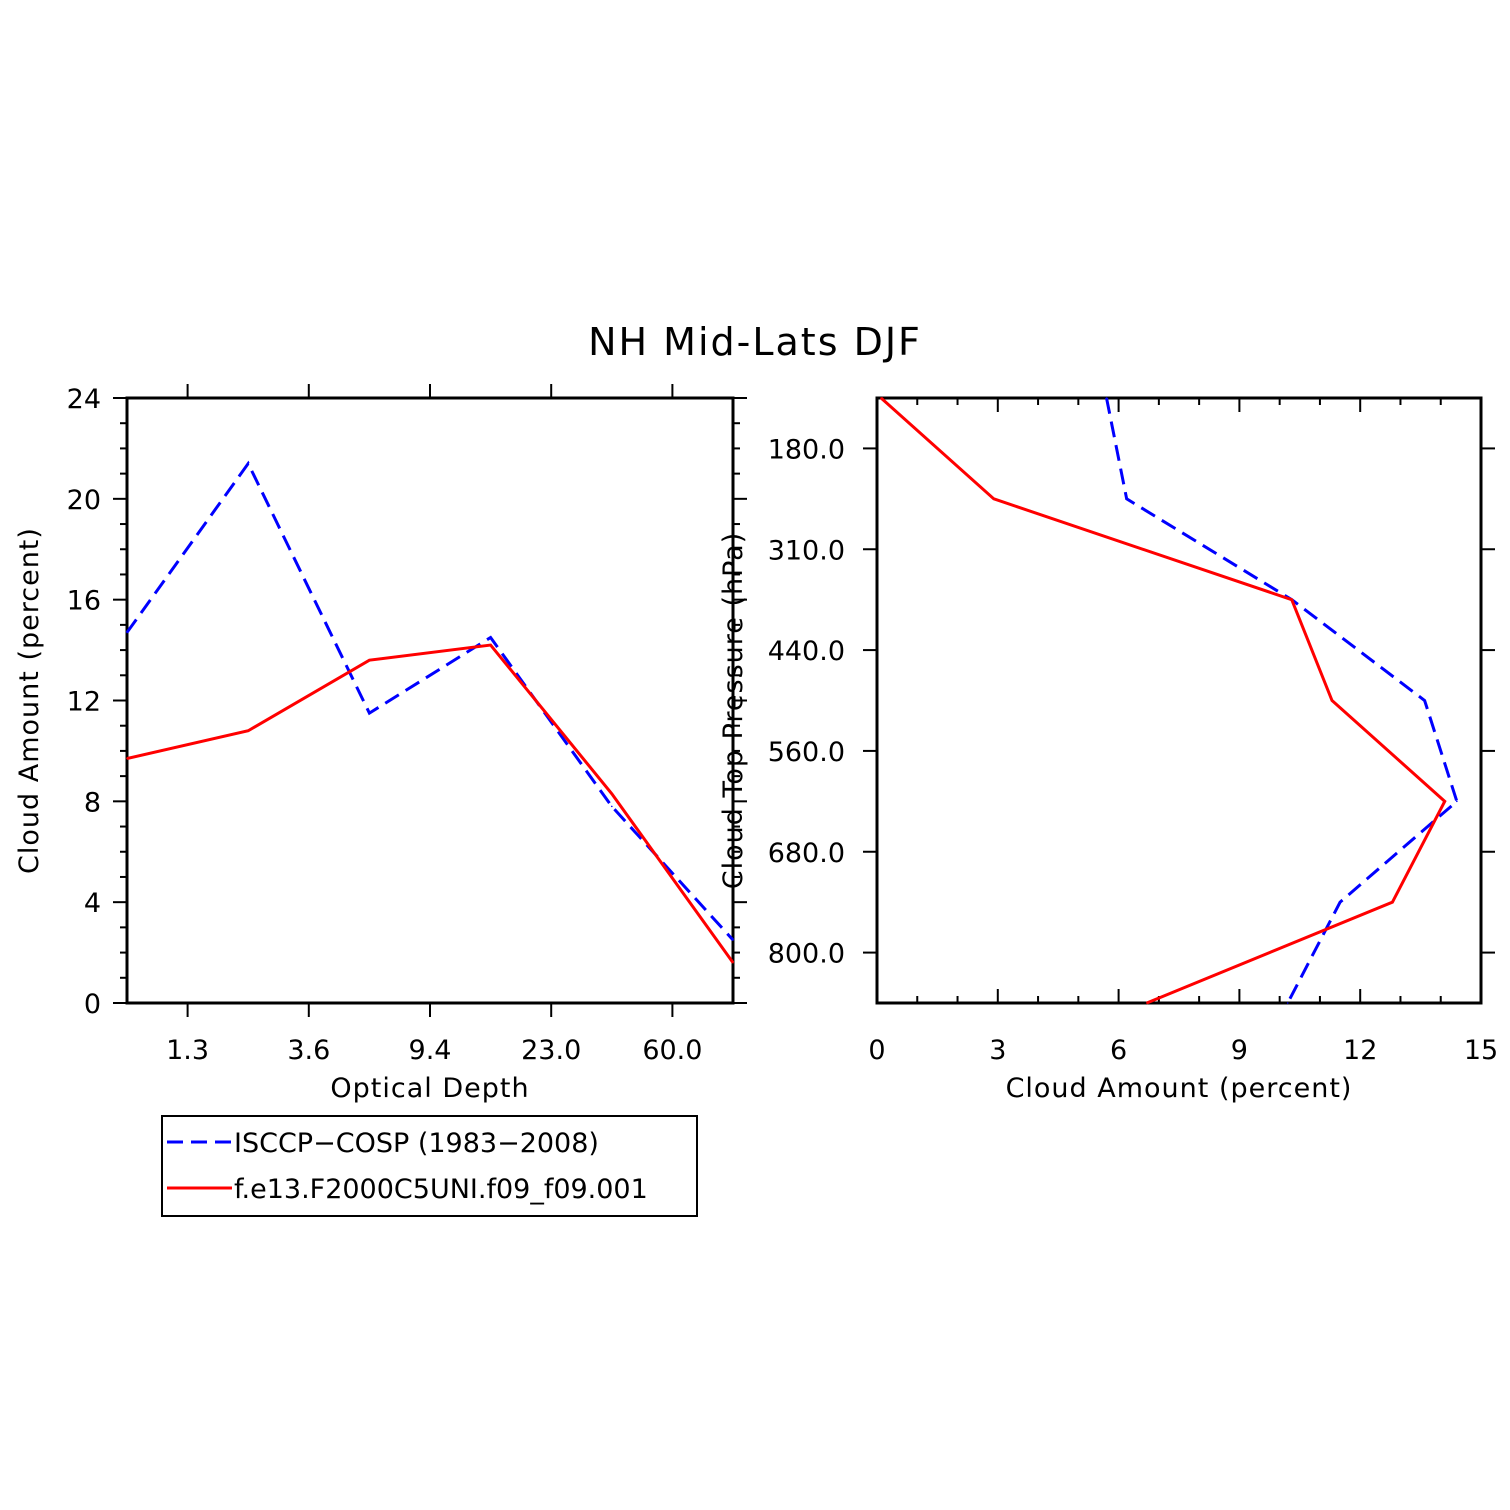 This screenshot has height=1510, width=1510. I want to click on left-y-tick-label: 20, so click(84, 500).